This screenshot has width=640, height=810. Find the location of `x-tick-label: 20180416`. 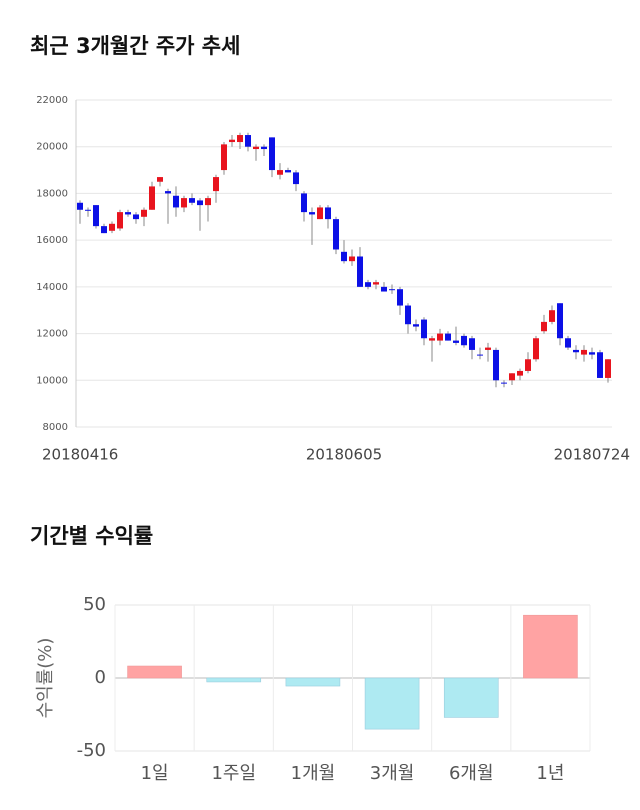

x-tick-label: 20180416 is located at coordinates (80, 455).